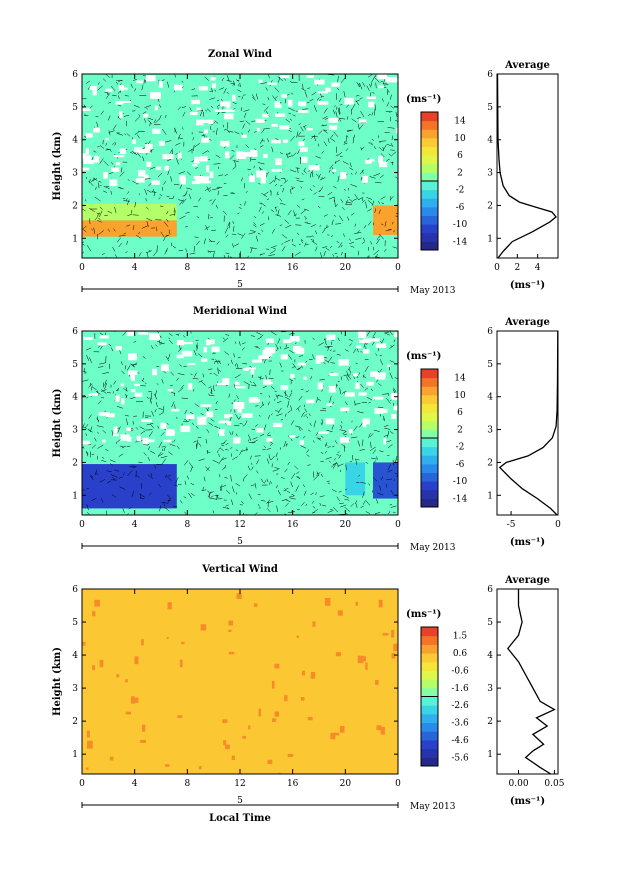 The image size is (619, 877). What do you see at coordinates (519, 784) in the screenshot?
I see `average-x-tick-label: 0.00` at bounding box center [519, 784].